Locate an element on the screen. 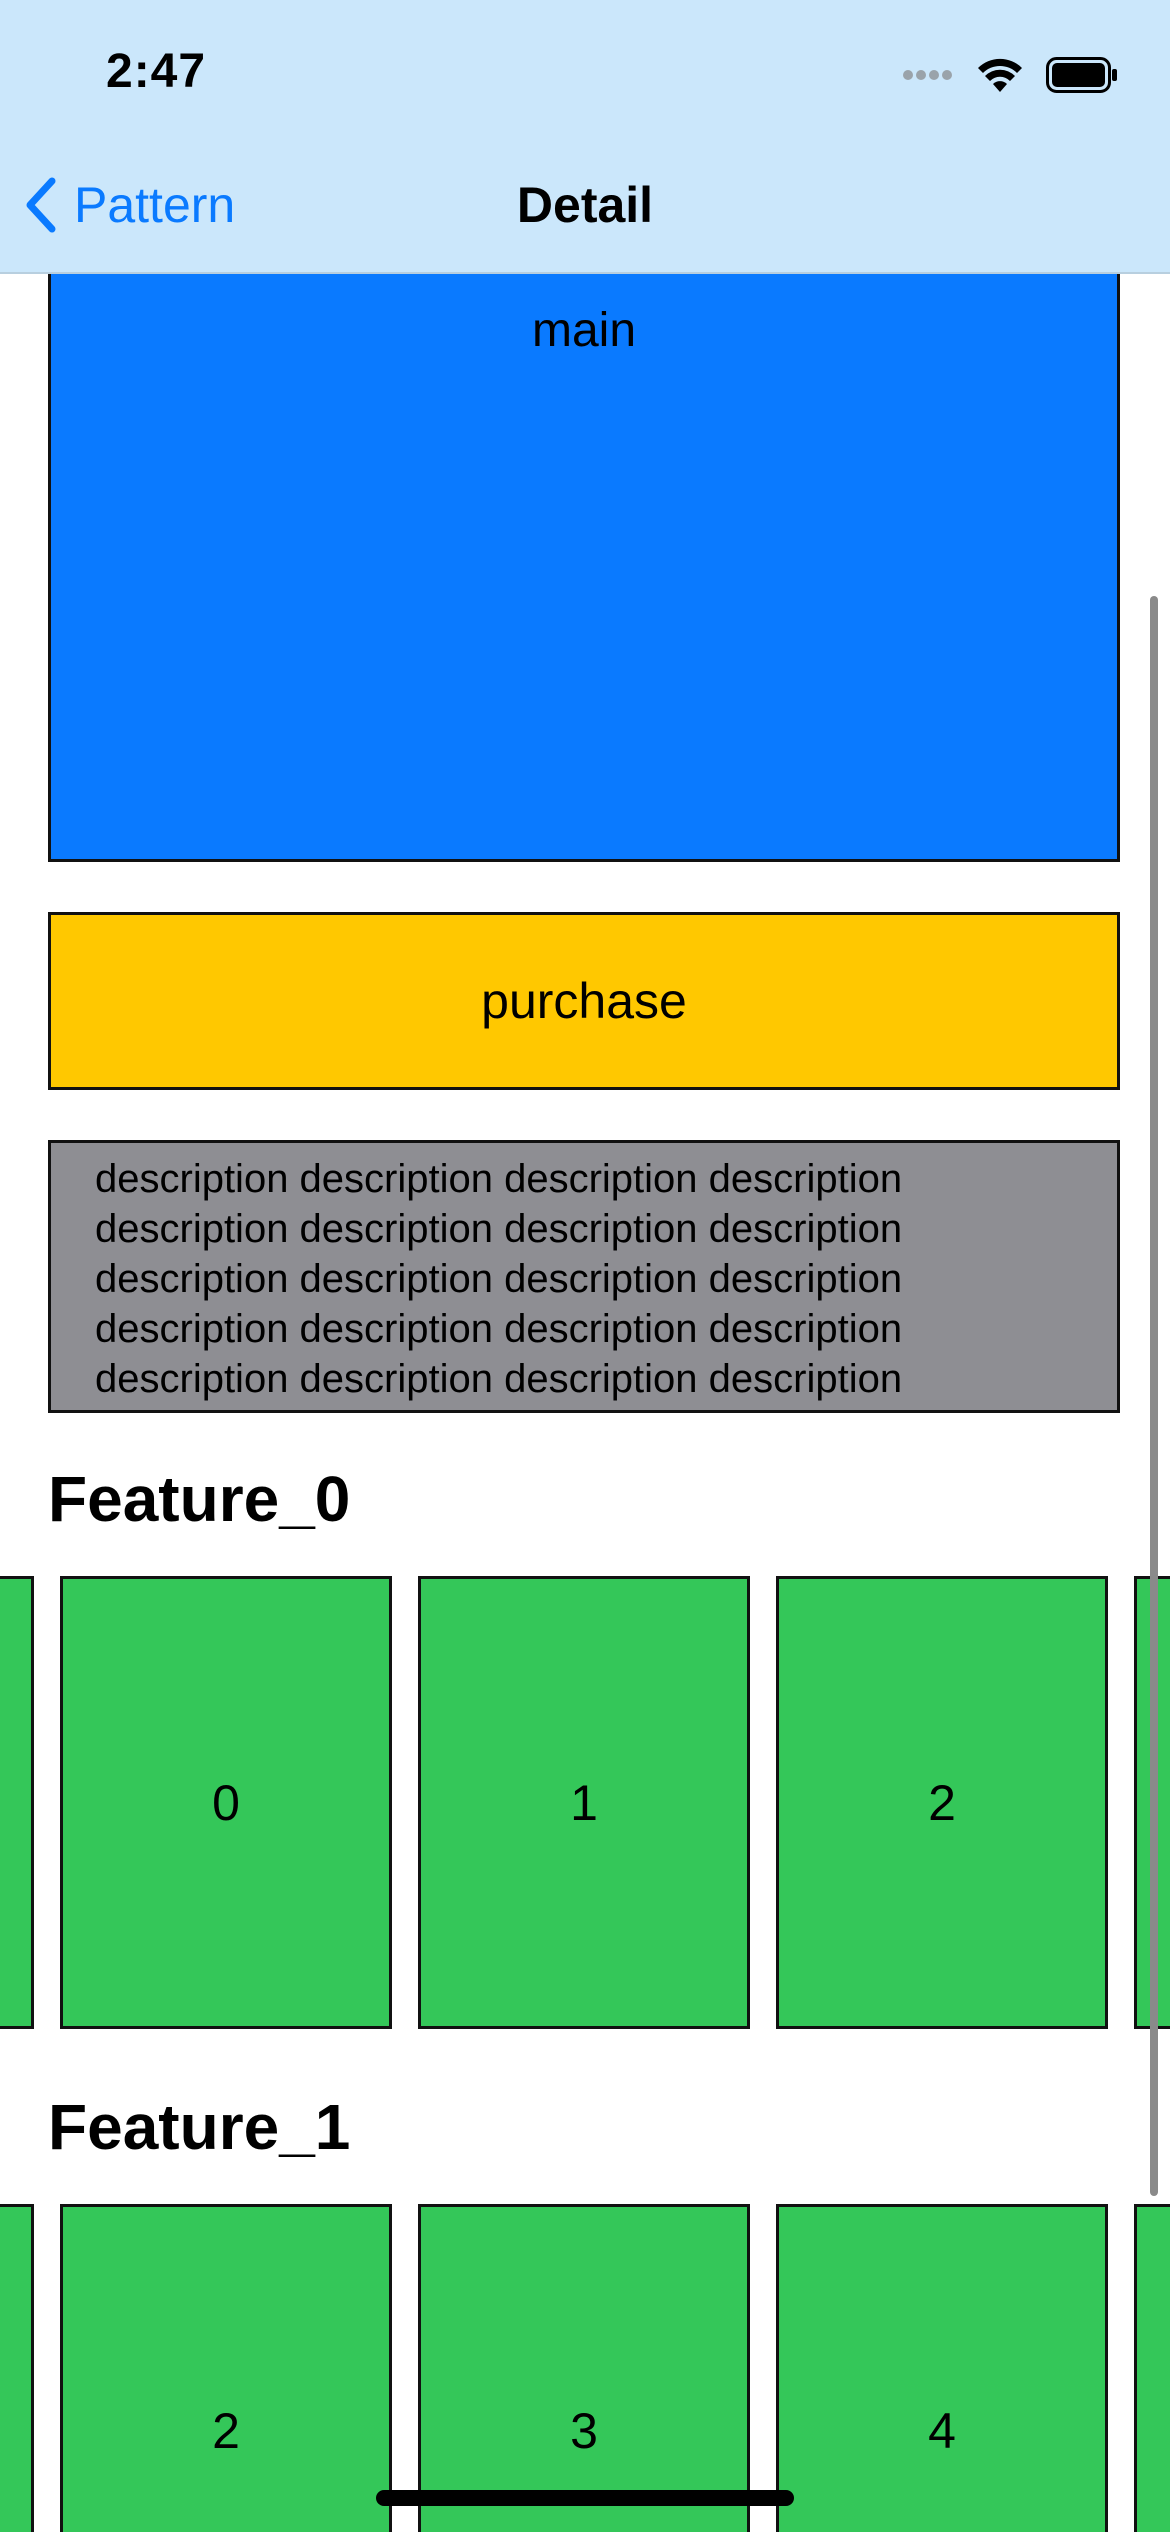  feature-1-title: Feature_1 is located at coordinates (199, 2127).